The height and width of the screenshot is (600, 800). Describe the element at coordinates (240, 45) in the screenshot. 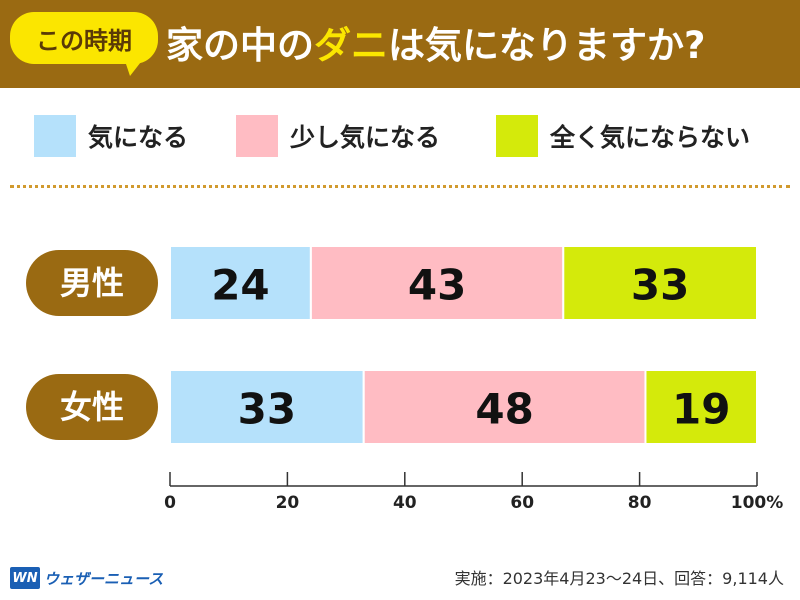

I see `title-prefix: 家の中の` at that location.